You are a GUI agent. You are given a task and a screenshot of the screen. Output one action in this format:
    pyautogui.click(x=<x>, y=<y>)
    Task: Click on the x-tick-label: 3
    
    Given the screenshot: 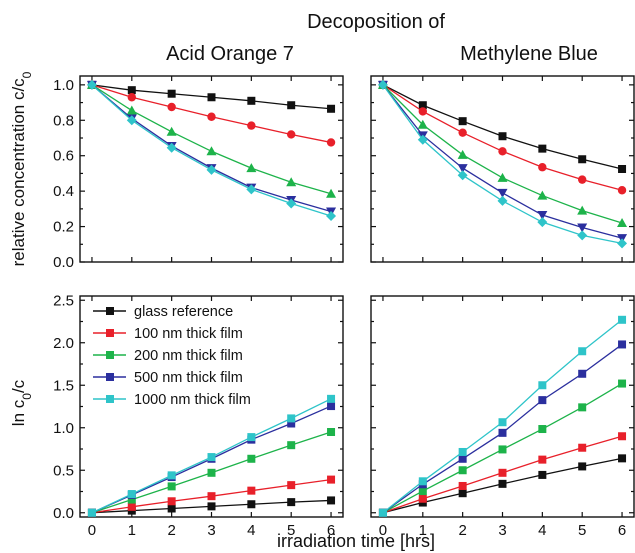 What is the action you would take?
    pyautogui.click(x=502, y=530)
    